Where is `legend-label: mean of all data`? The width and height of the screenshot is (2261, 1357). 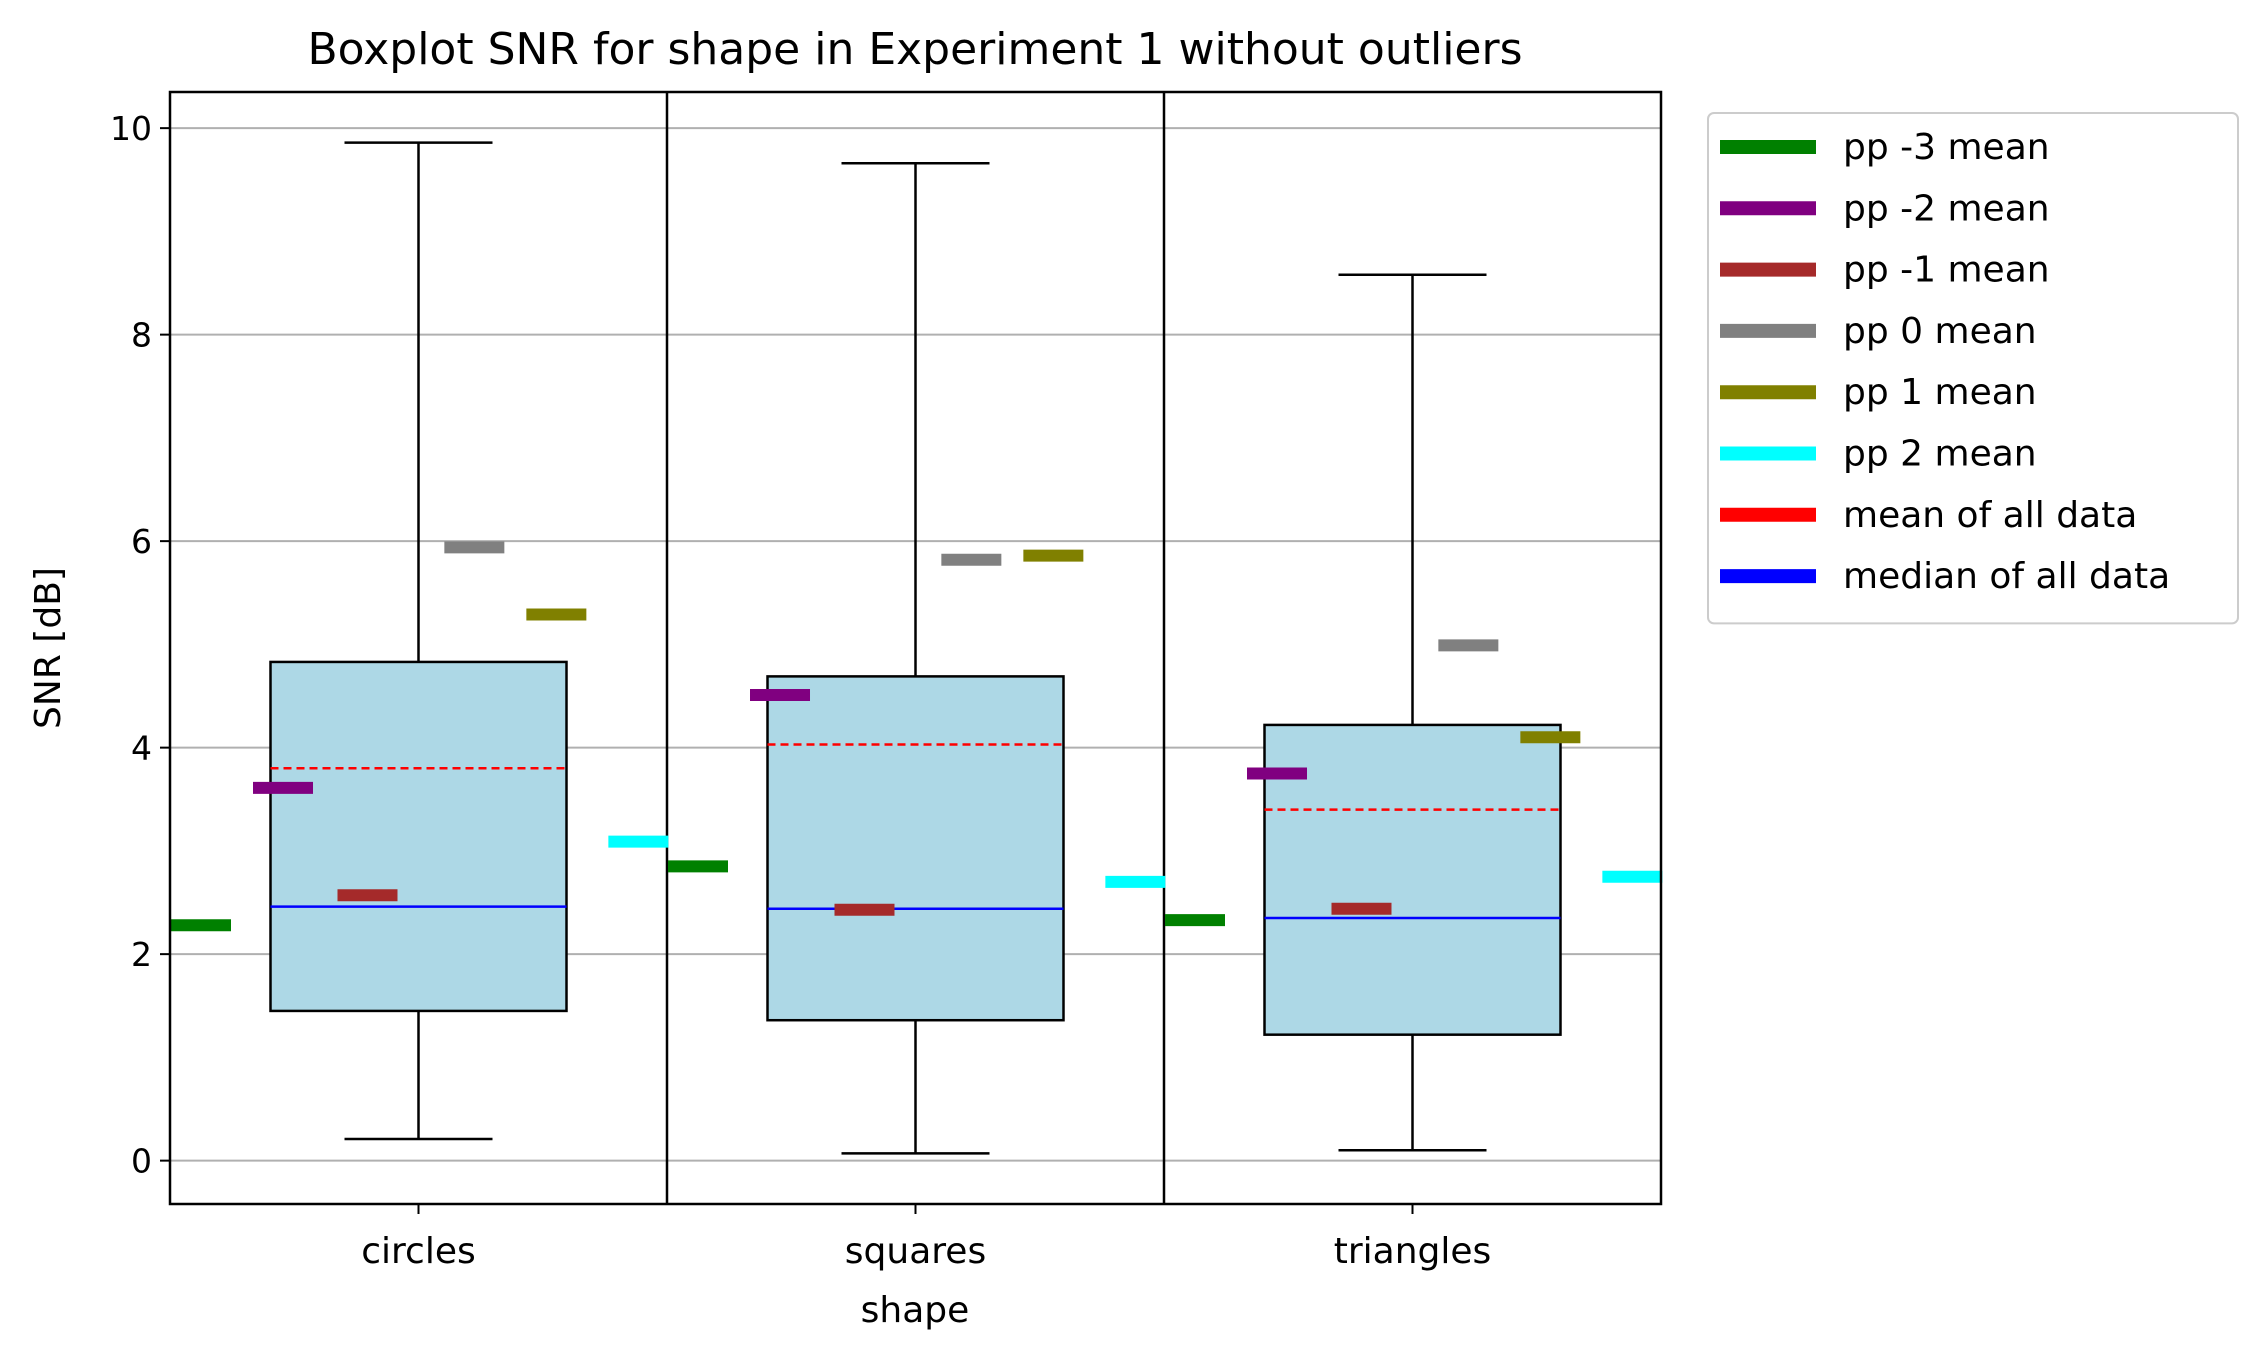
legend-label: mean of all data is located at coordinates (1990, 515).